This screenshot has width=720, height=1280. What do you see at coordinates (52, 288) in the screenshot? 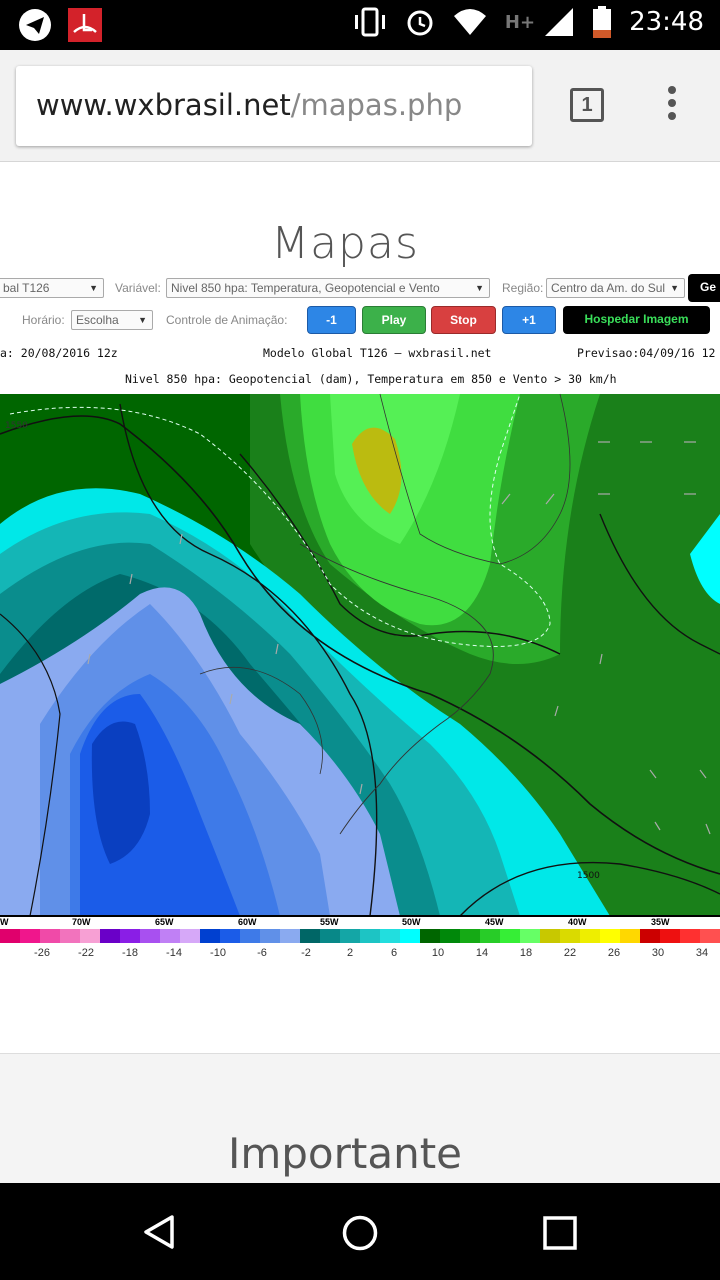
I see `model-select: bal T126 ▼` at bounding box center [52, 288].